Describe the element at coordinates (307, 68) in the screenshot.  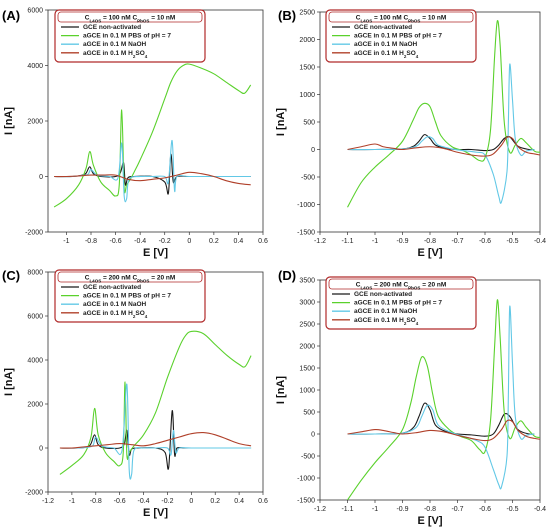
I see `y-tick-label: 1500` at that location.